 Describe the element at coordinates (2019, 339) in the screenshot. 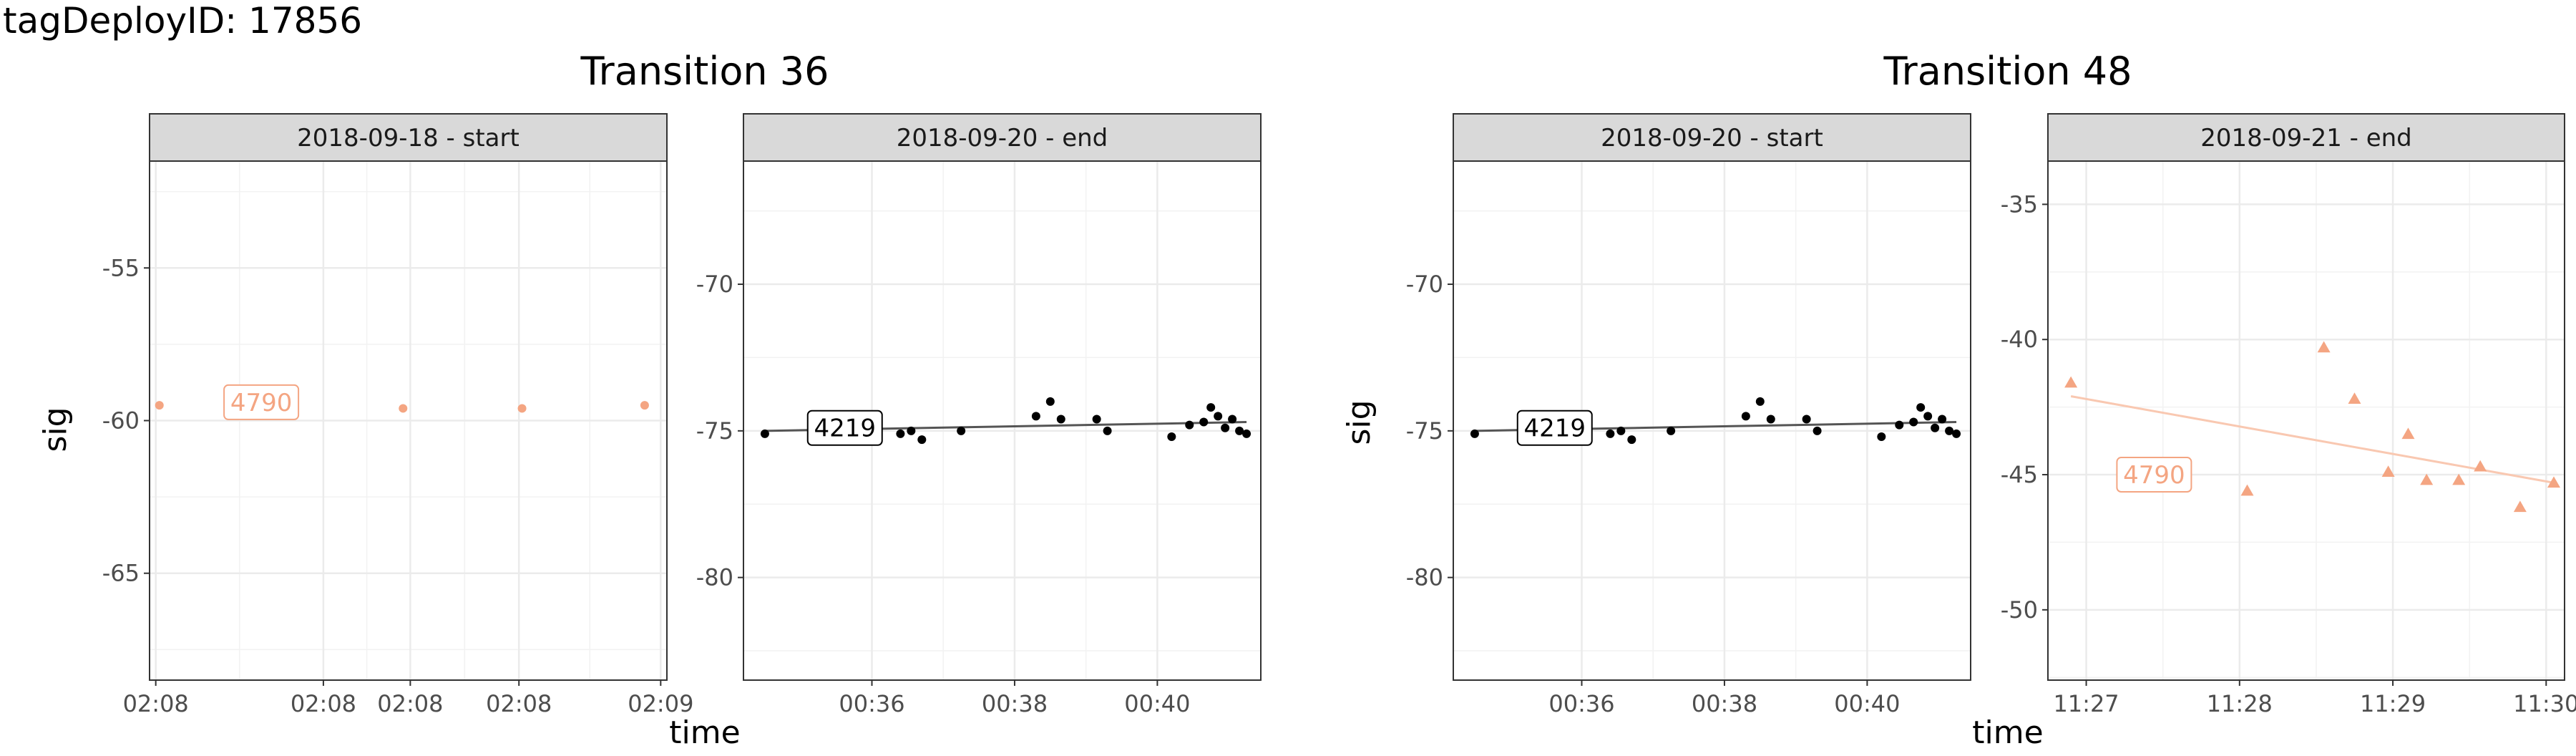

I see `panel-3-ytick-label: -40` at that location.